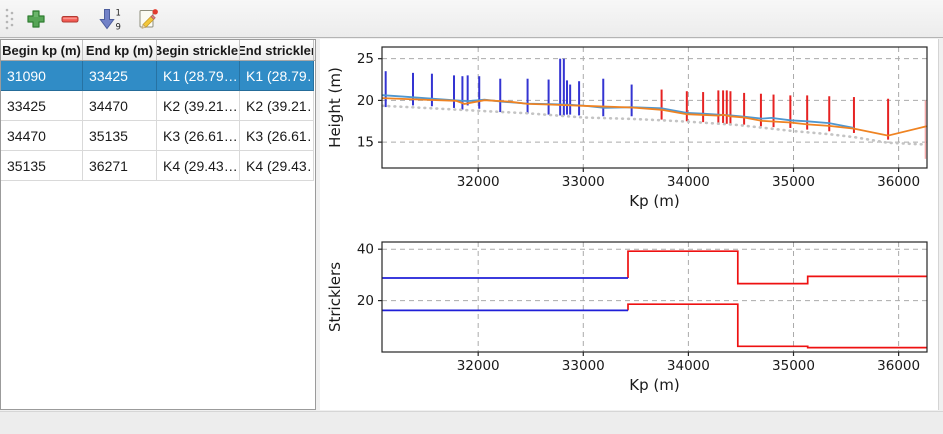 This screenshot has height=434, width=943. I want to click on column-header-3: End strickler, so click(277, 50).